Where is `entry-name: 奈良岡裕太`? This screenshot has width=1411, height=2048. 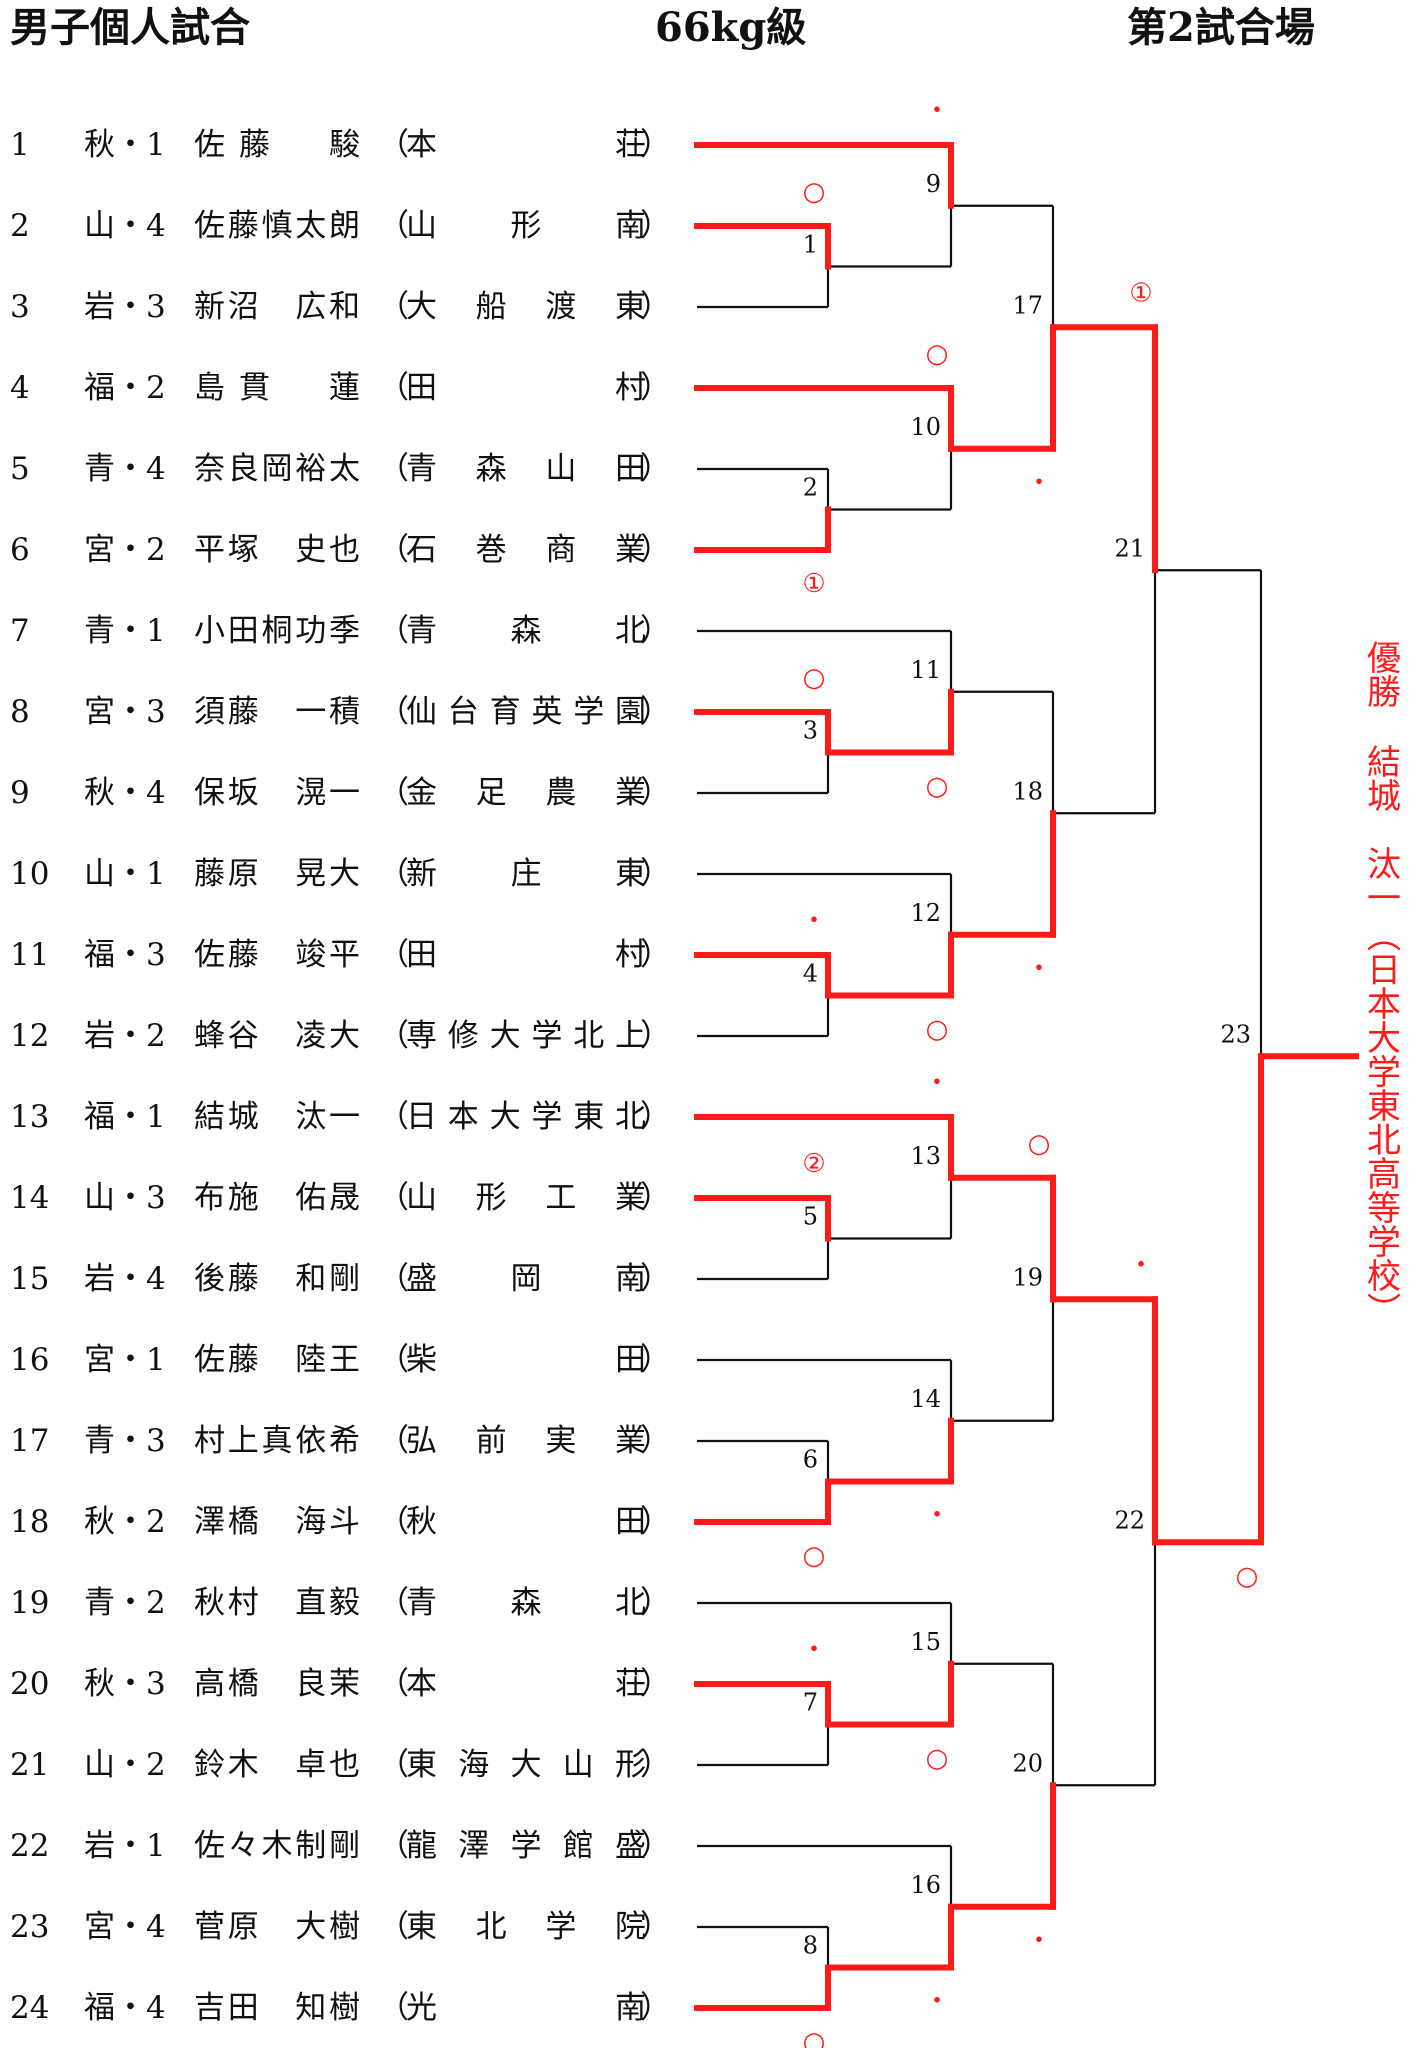
entry-name: 奈良岡裕太 is located at coordinates (277, 469).